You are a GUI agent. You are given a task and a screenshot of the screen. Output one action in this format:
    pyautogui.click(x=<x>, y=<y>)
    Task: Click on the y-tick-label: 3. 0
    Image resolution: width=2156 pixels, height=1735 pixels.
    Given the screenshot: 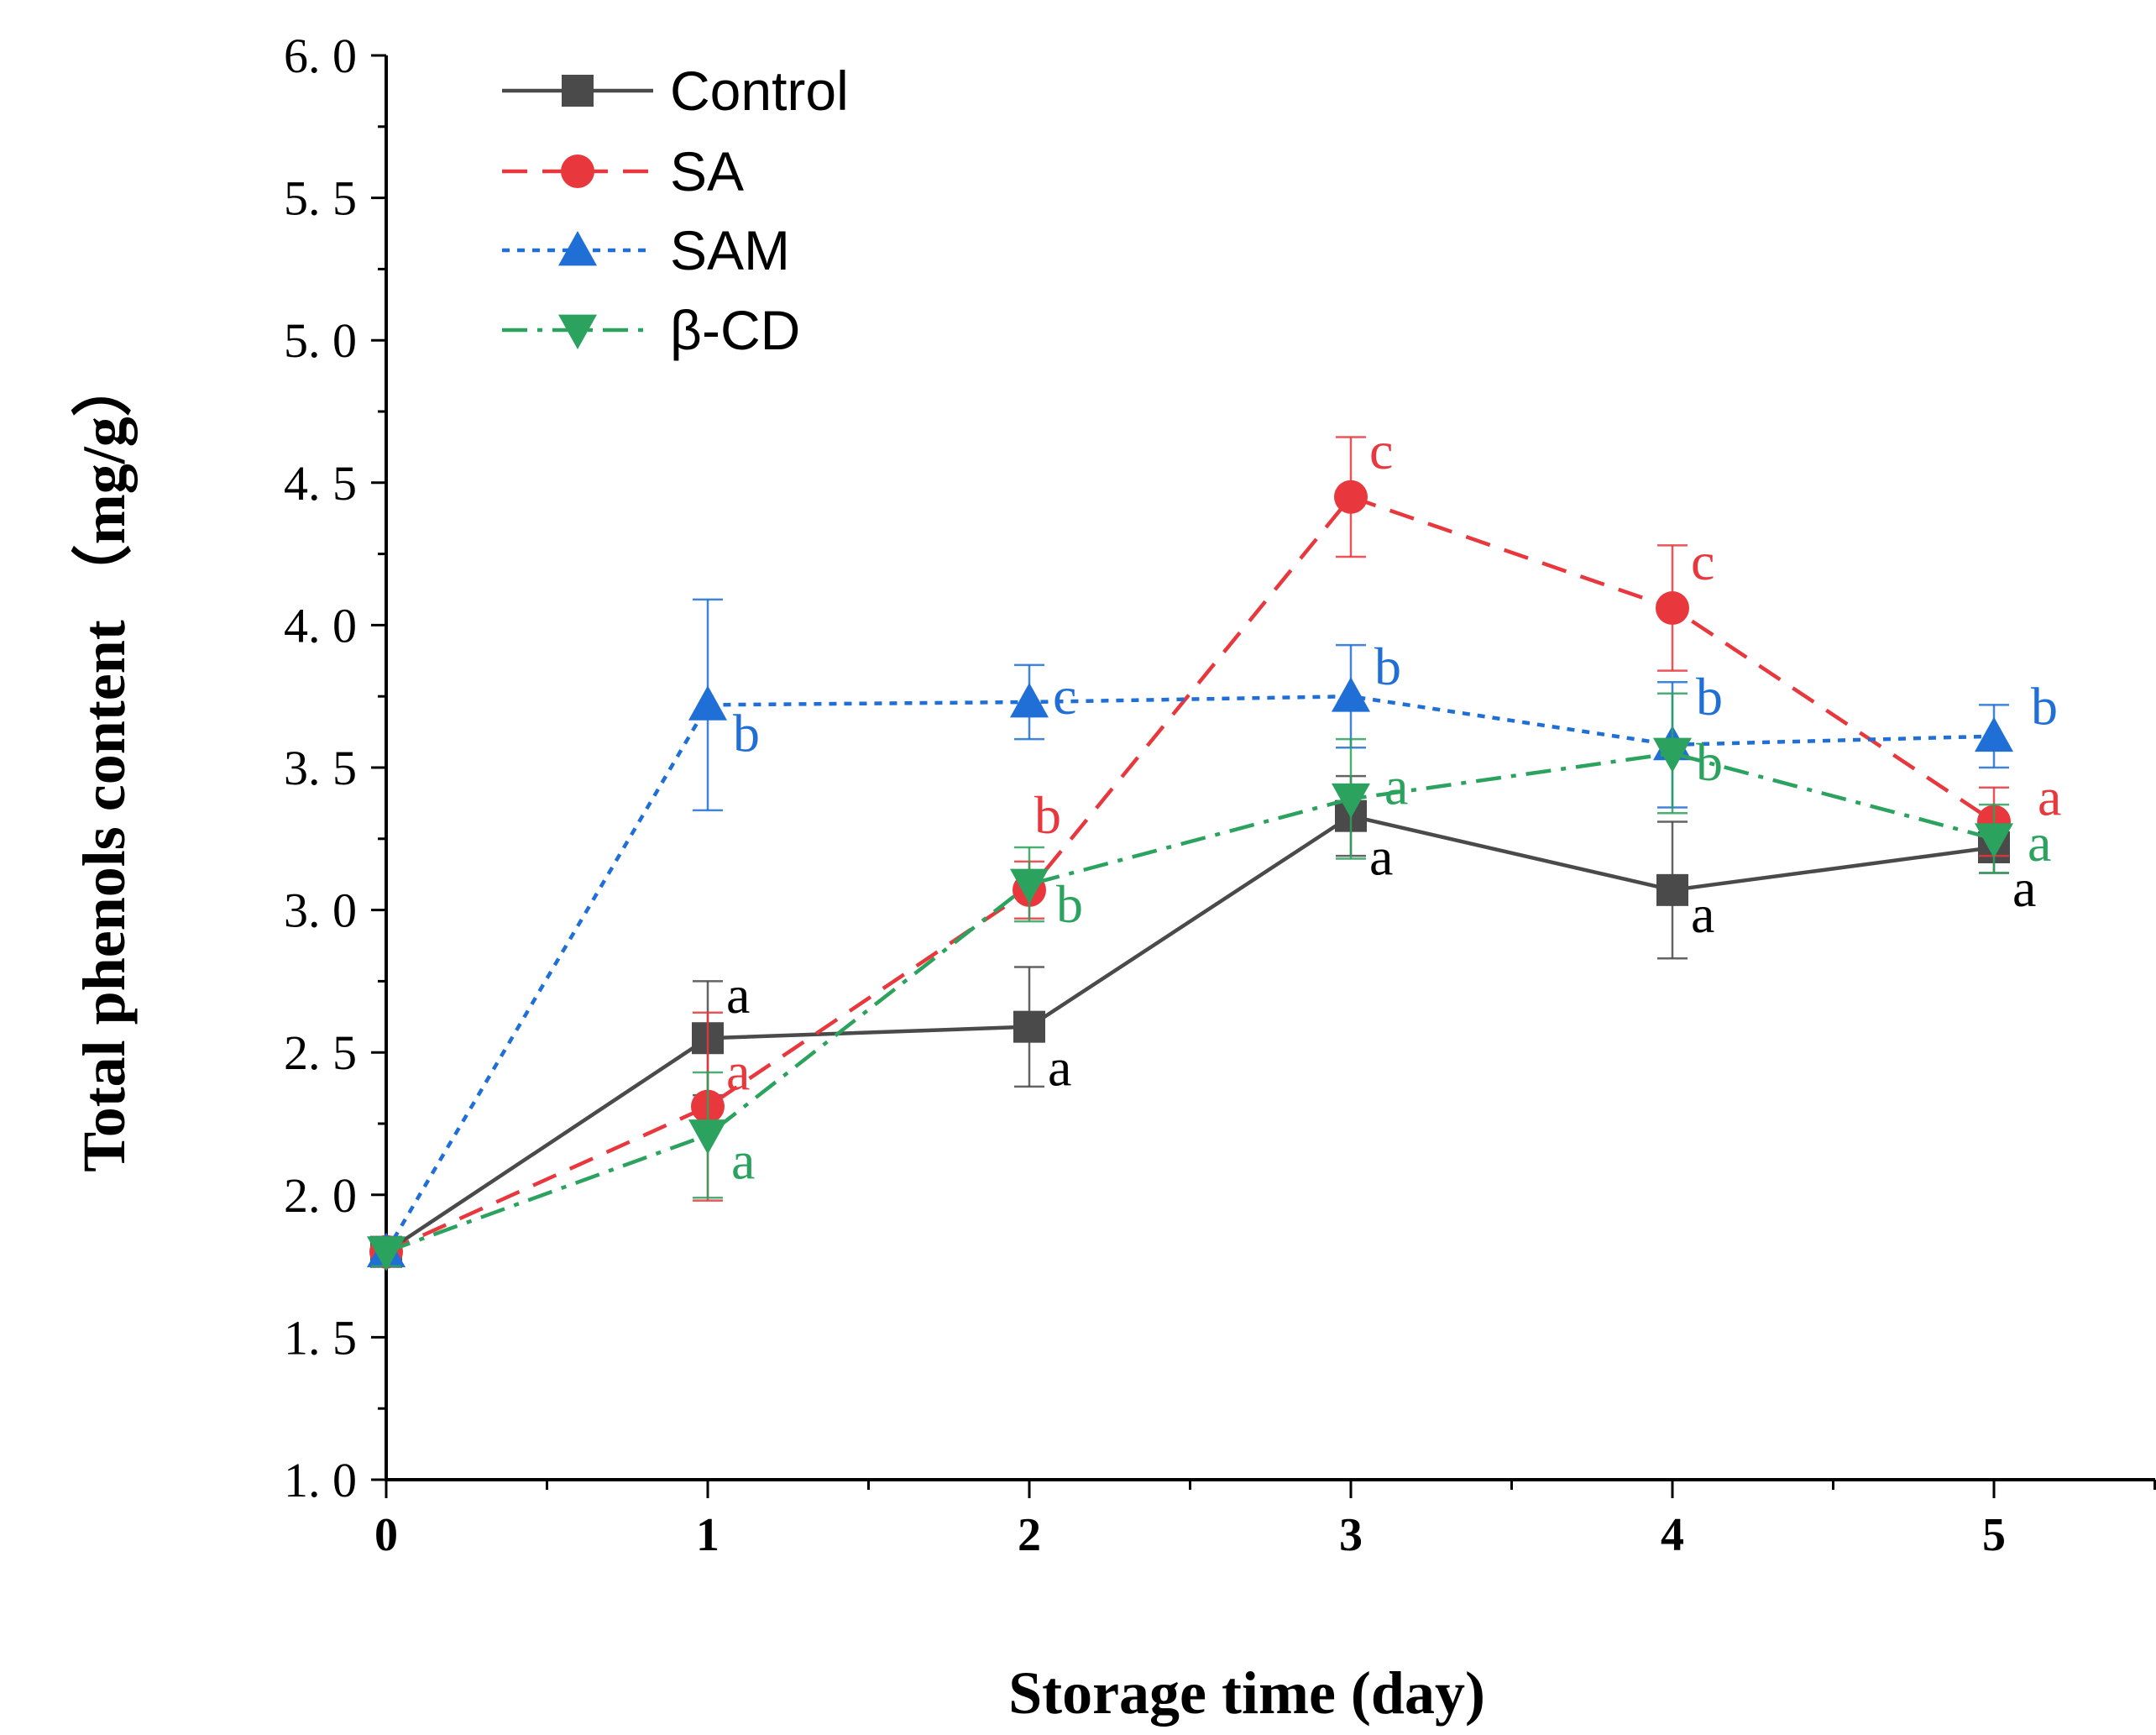 What is the action you would take?
    pyautogui.click(x=320, y=910)
    